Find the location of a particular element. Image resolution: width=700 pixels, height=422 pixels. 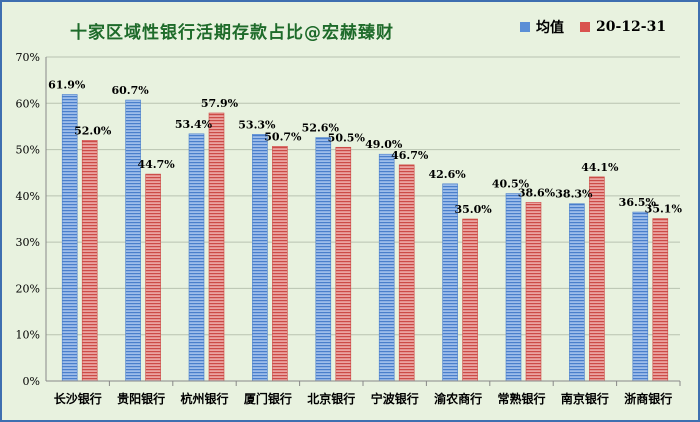

data-label: 61.9% is located at coordinates (67, 84).